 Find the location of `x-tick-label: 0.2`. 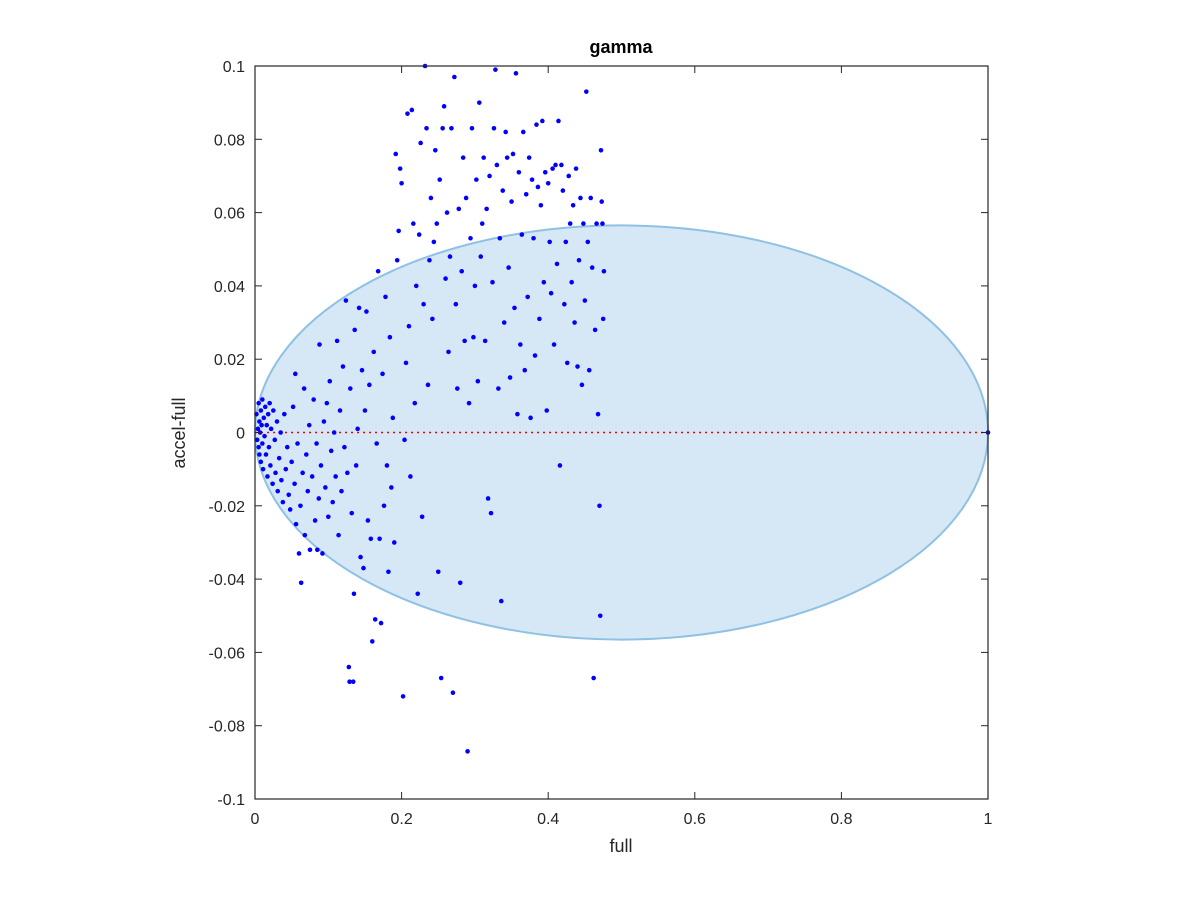

x-tick-label: 0.2 is located at coordinates (401, 819).